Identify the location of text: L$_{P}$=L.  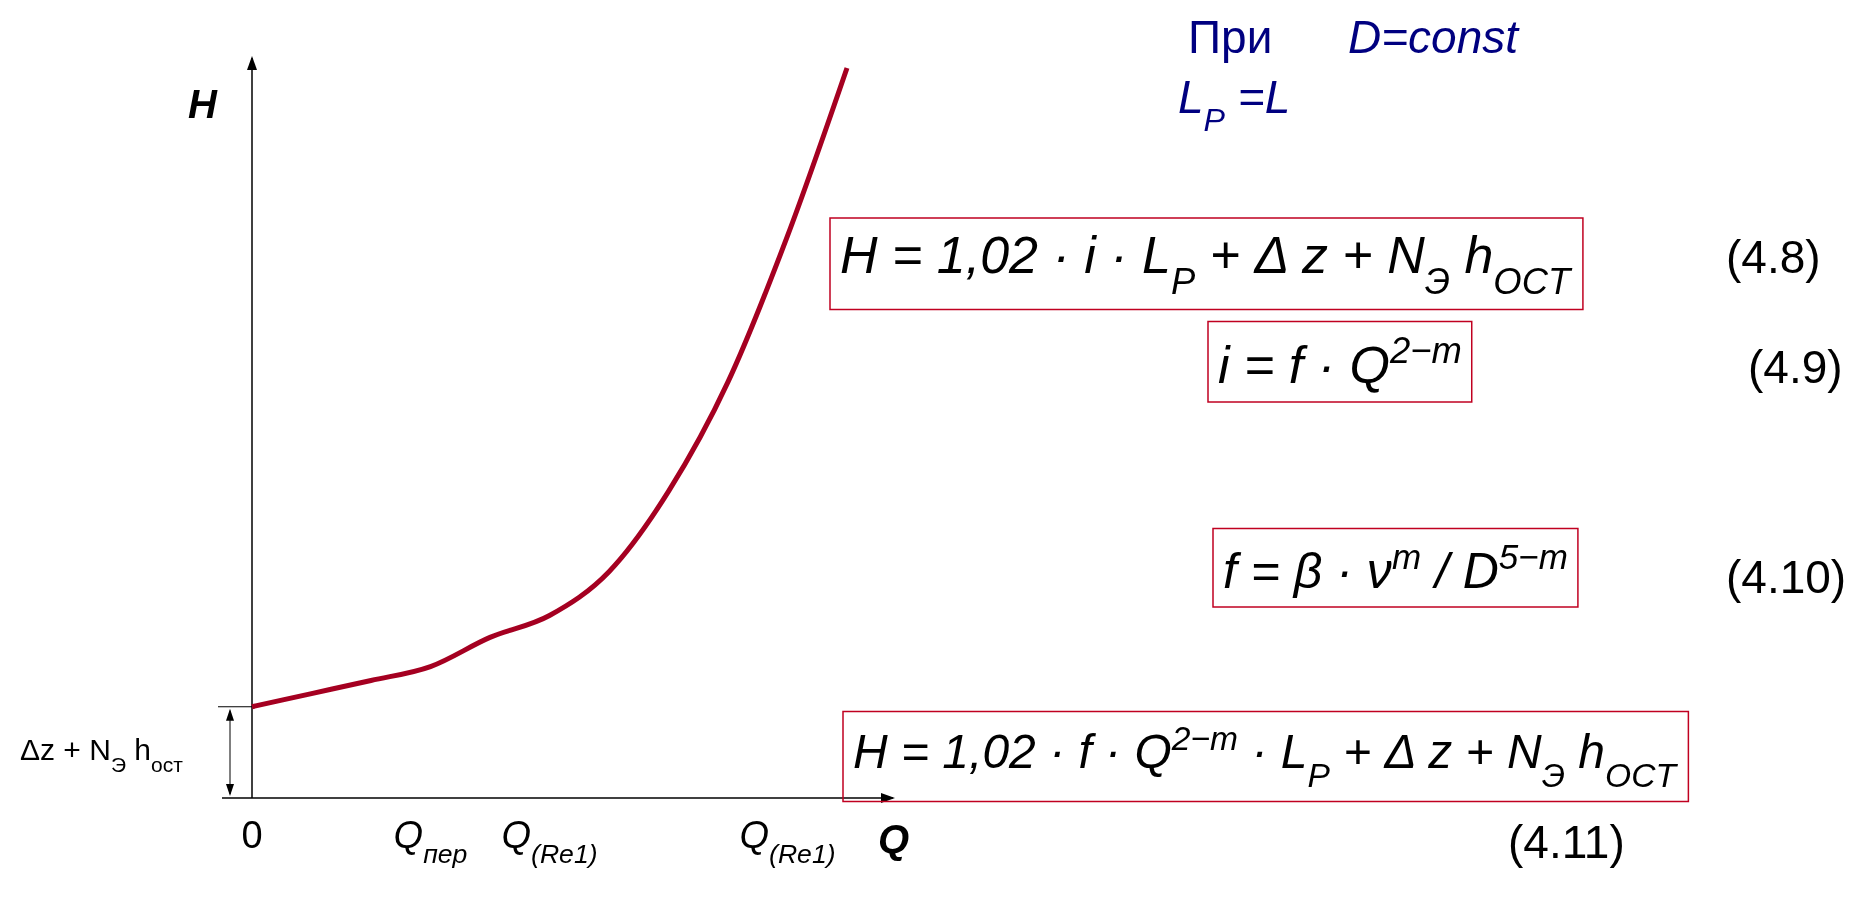
(1234, 104).